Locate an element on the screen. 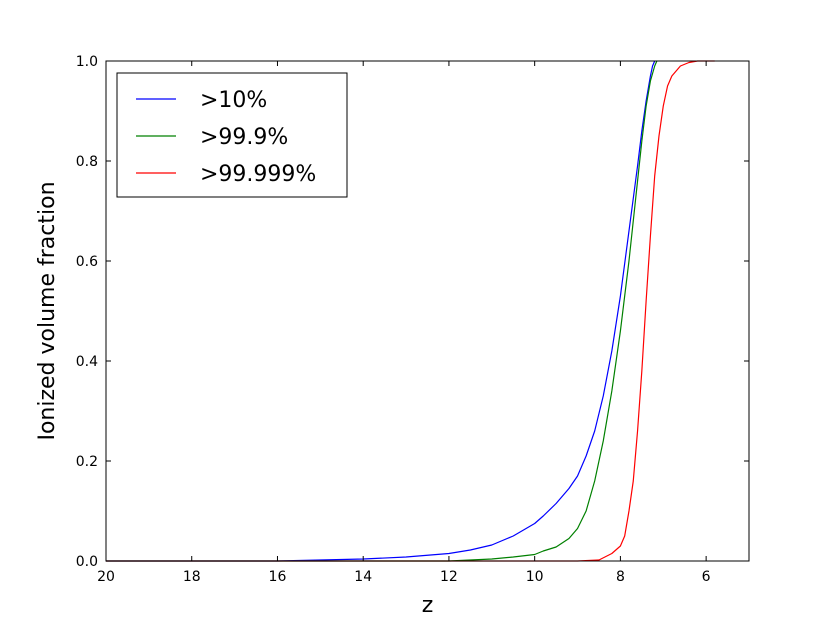 The image size is (830, 623). x-tick-label: 12 is located at coordinates (449, 577).